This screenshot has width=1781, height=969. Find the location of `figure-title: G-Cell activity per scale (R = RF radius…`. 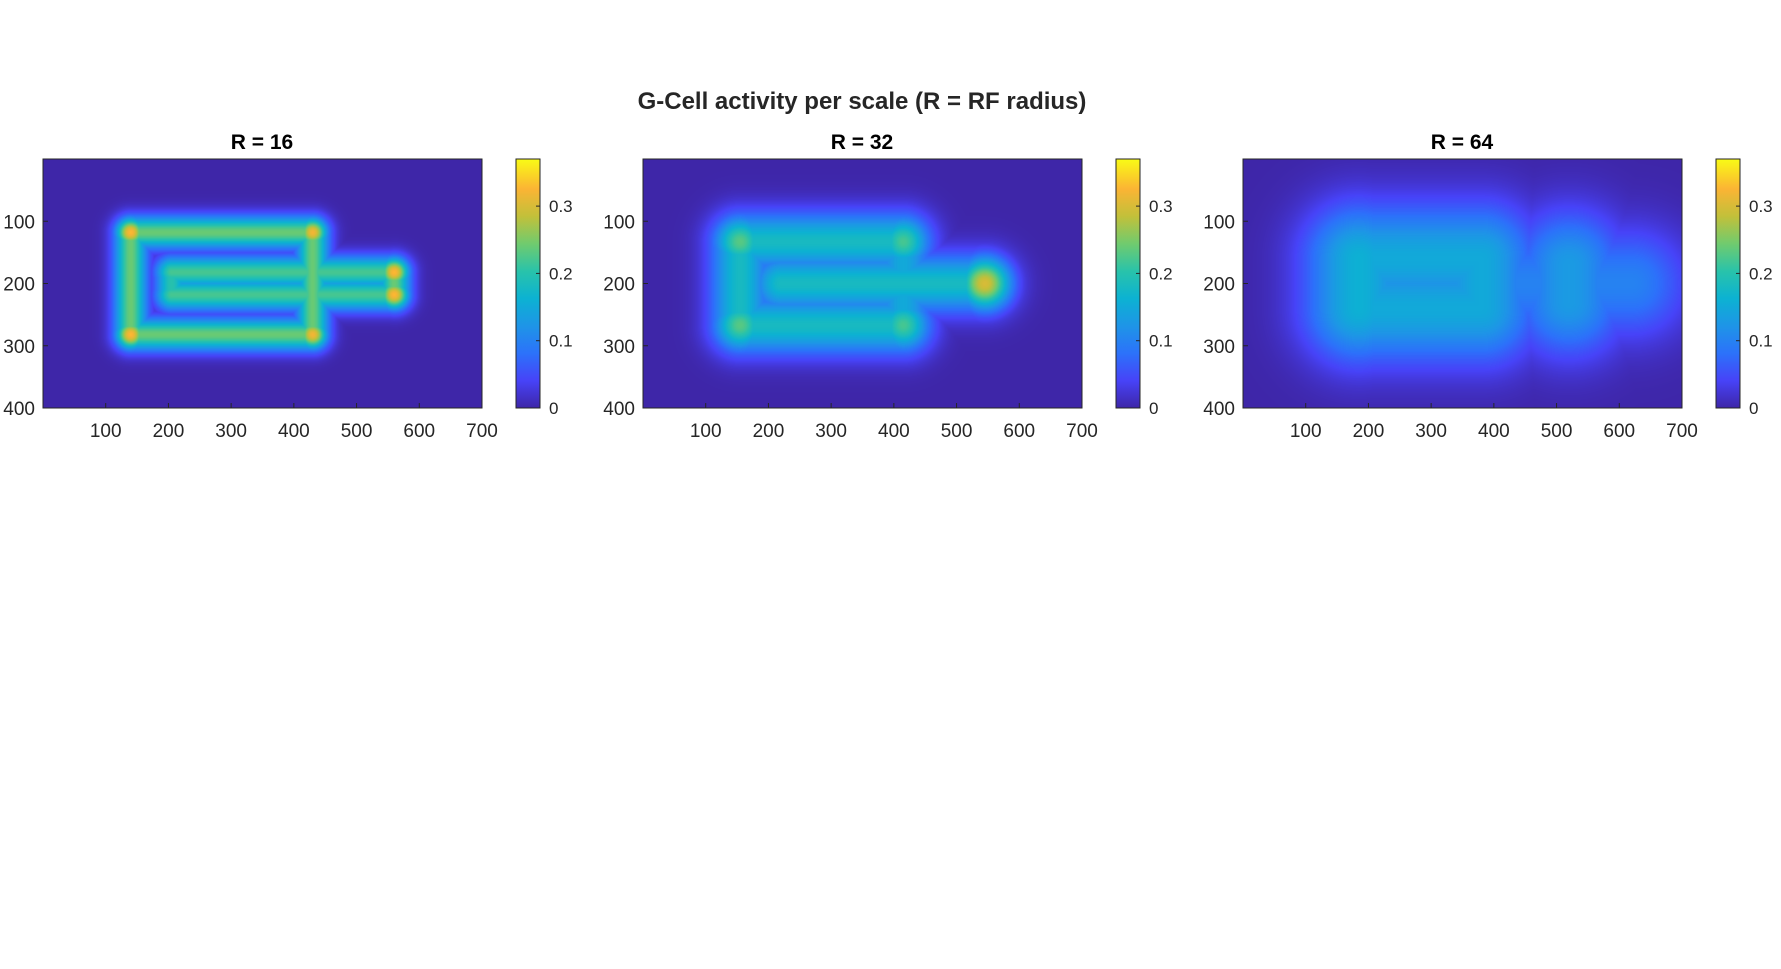

figure-title: G-Cell activity per scale (R = RF radius… is located at coordinates (862, 101).